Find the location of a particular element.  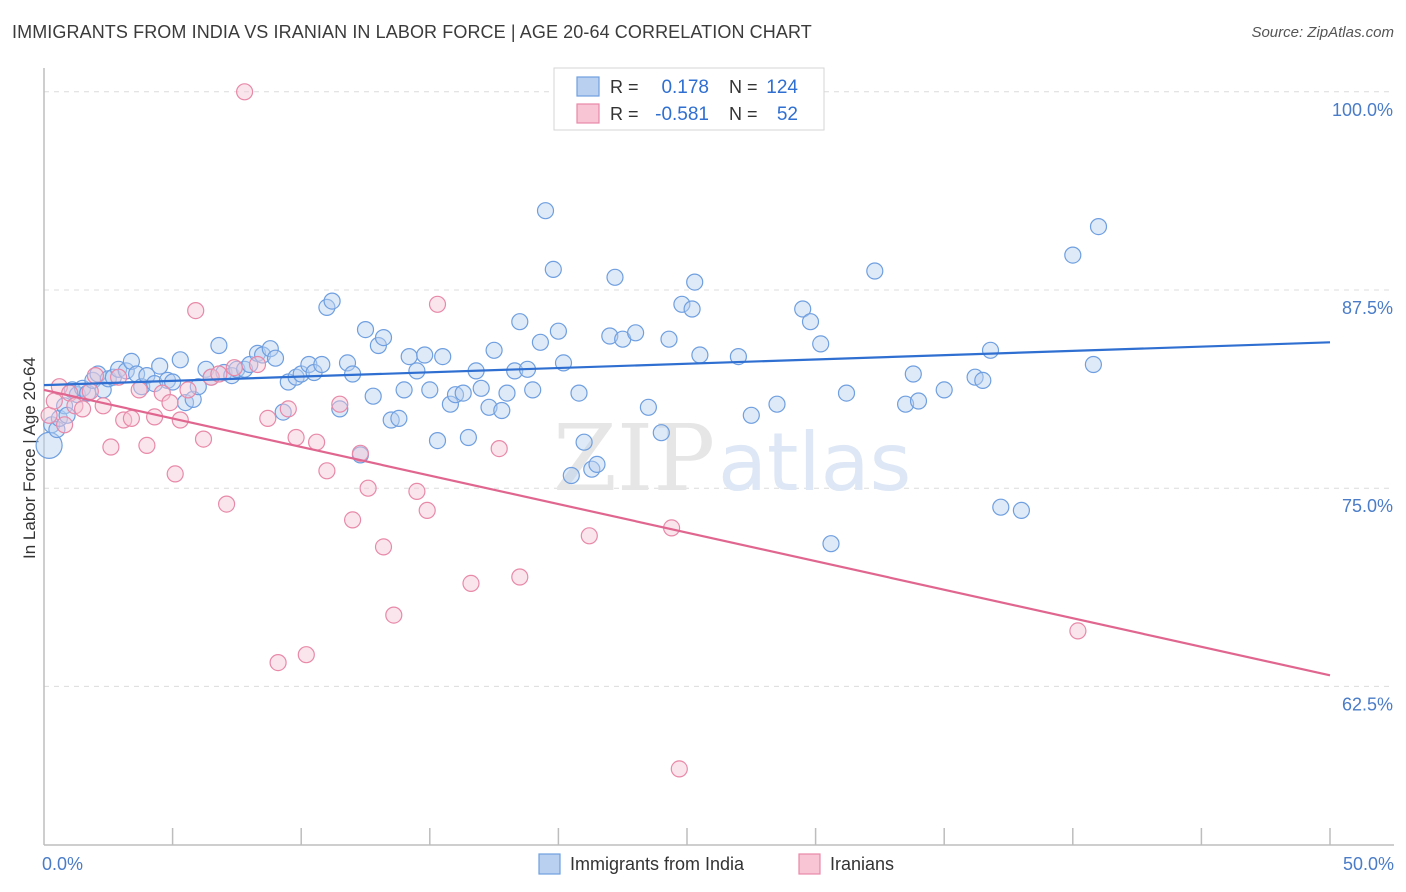

series-swatch-iranians is located at coordinates (809, 864).